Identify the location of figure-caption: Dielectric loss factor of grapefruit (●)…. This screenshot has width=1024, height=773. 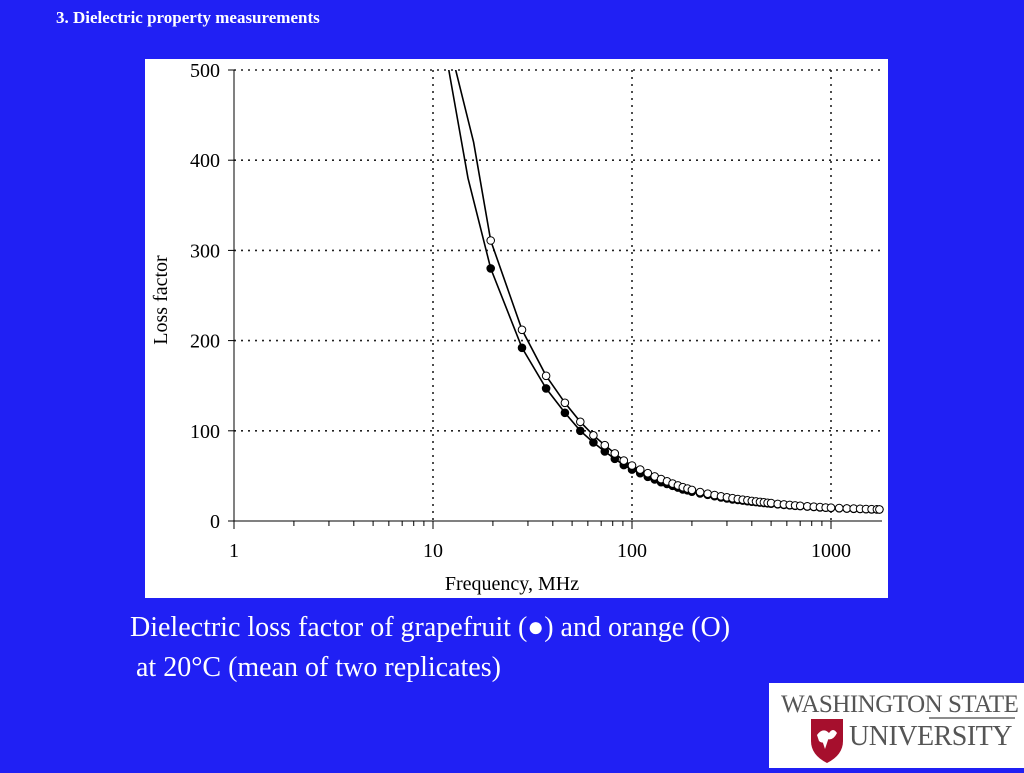
(430, 648).